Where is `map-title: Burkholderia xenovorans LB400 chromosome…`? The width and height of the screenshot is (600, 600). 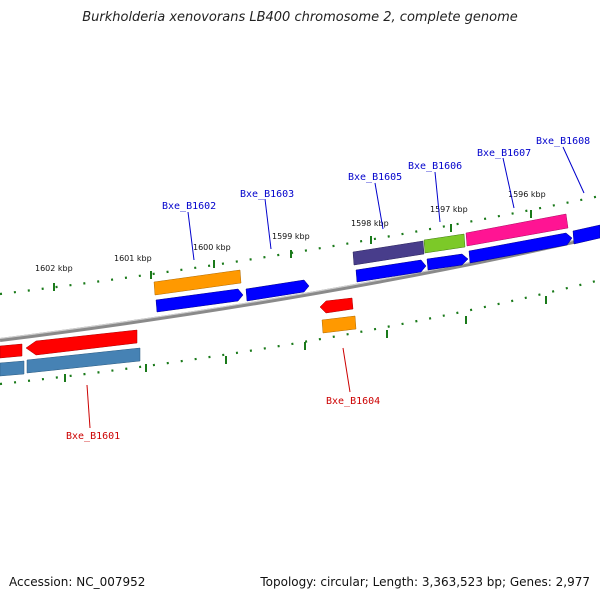
map-title: Burkholderia xenovorans LB400 chromosome… is located at coordinates (300, 17).